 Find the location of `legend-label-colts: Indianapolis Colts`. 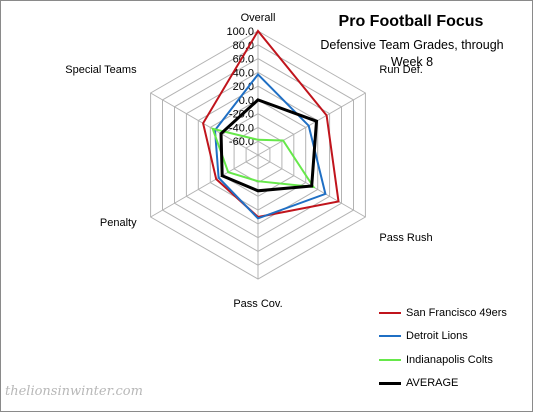

legend-label-colts: Indianapolis Colts is located at coordinates (449, 359).